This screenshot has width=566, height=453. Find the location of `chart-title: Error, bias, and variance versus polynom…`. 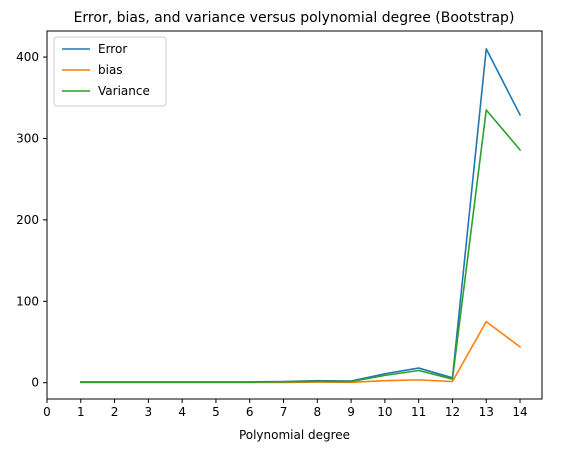

chart-title: Error, bias, and variance versus polynom… is located at coordinates (294, 18).